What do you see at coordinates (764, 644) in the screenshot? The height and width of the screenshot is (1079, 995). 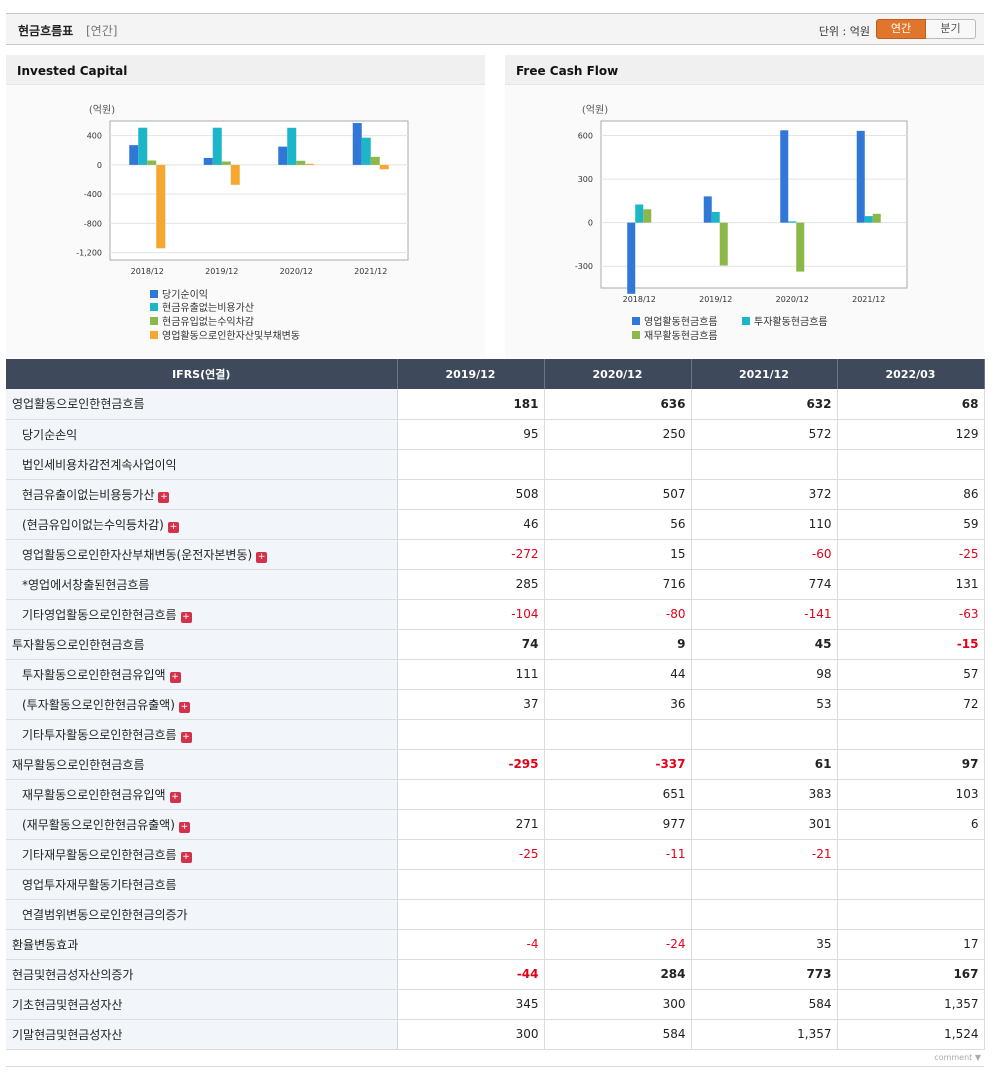 I see `table-cell: 45` at bounding box center [764, 644].